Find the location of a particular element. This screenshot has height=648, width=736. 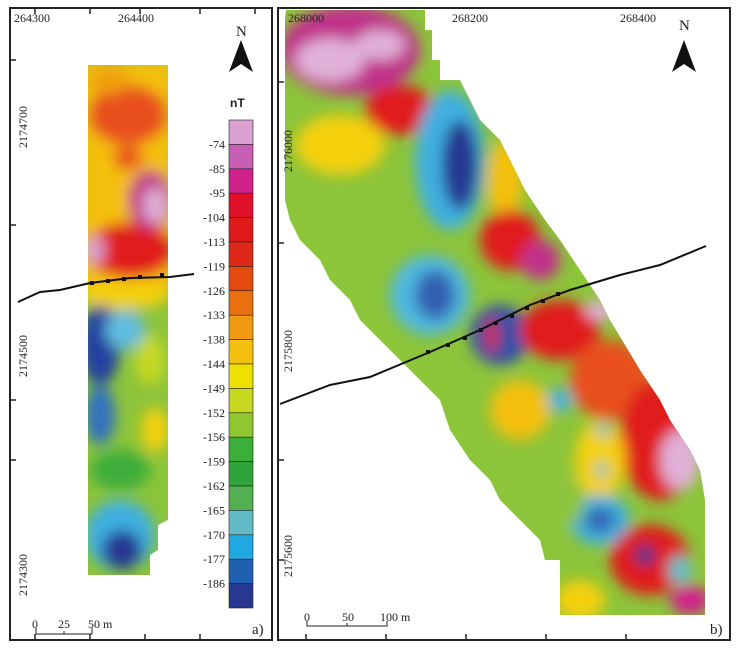

legend-label: -133 is located at coordinates (214, 315).